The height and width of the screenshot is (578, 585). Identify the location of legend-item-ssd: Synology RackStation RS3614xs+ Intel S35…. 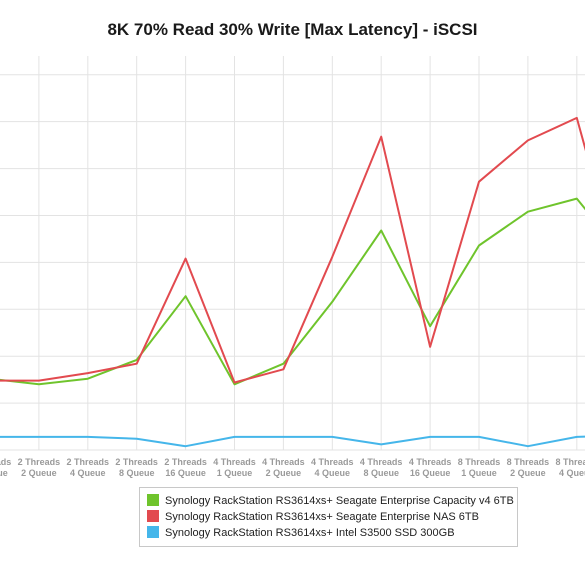
(301, 533).